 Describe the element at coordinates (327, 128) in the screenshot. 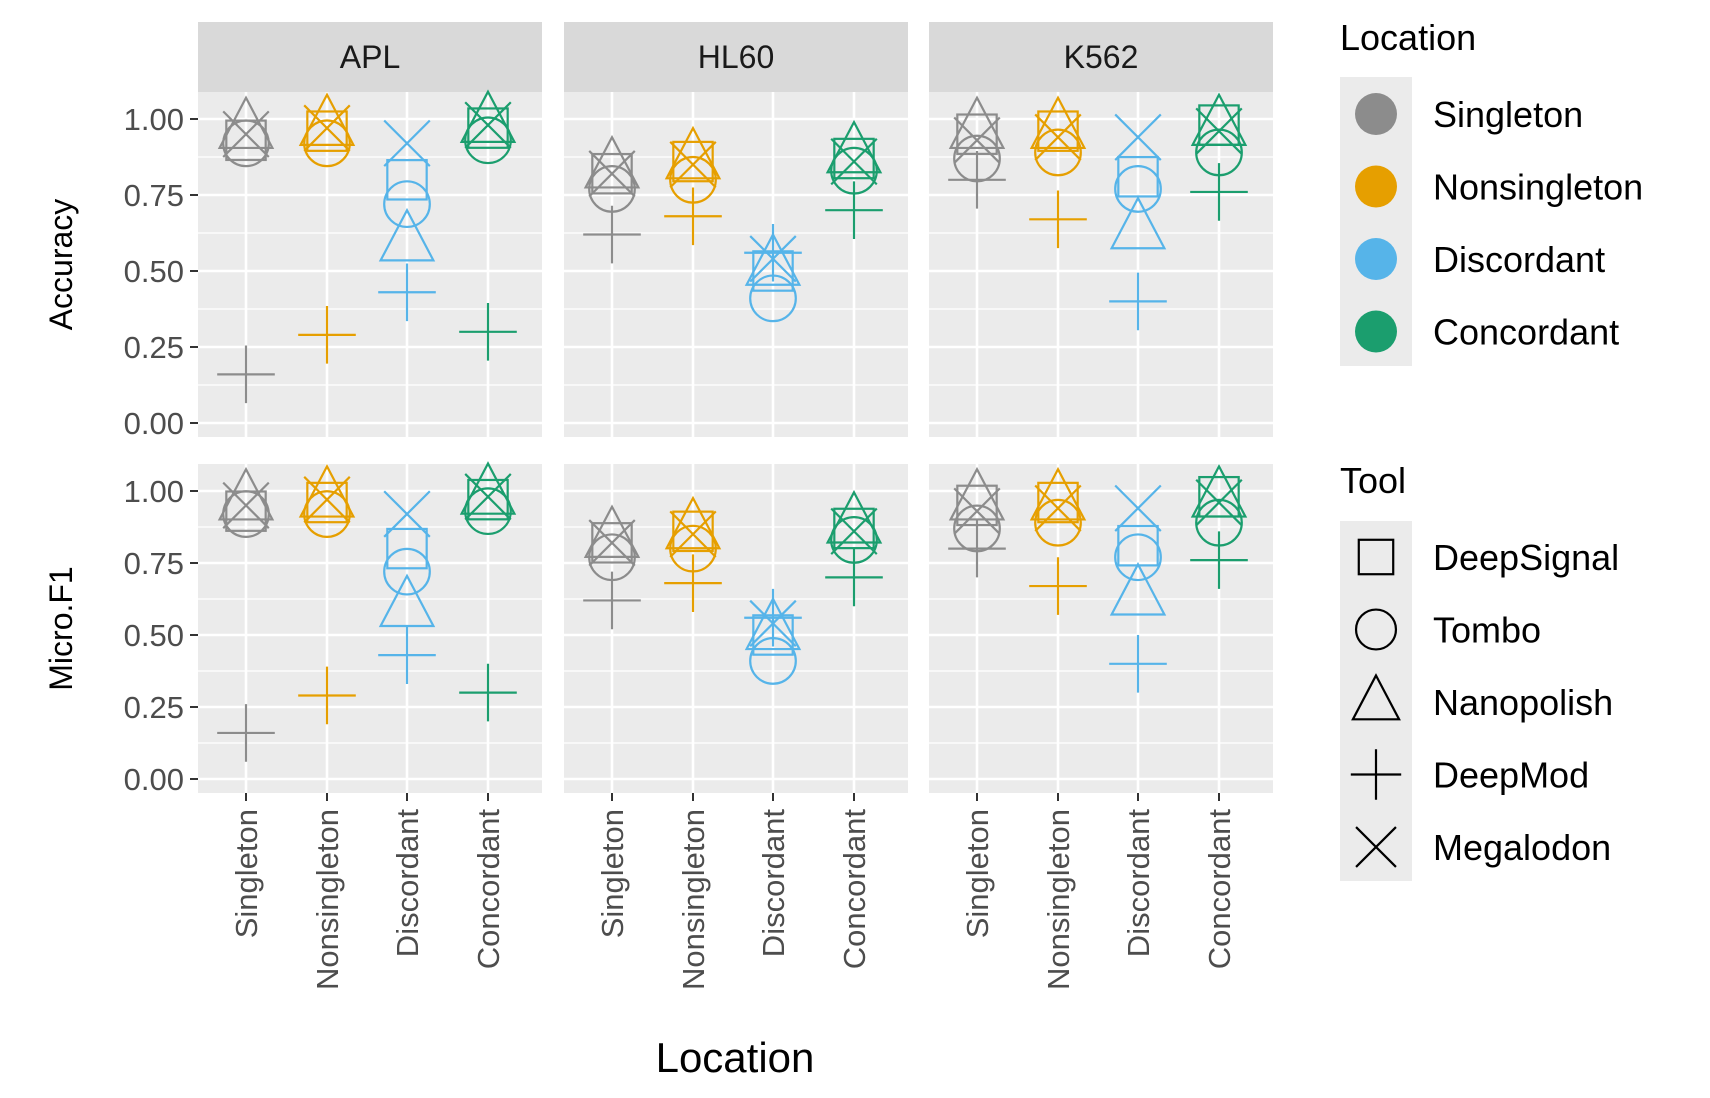

I see `point-accuracy-apl-nonsingleton-megalodon` at that location.